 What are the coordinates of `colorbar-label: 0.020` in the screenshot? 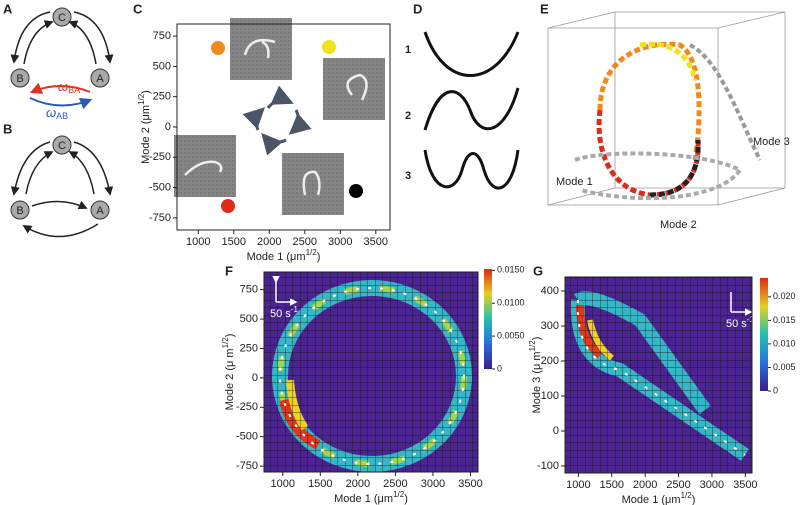 It's located at (784, 296).